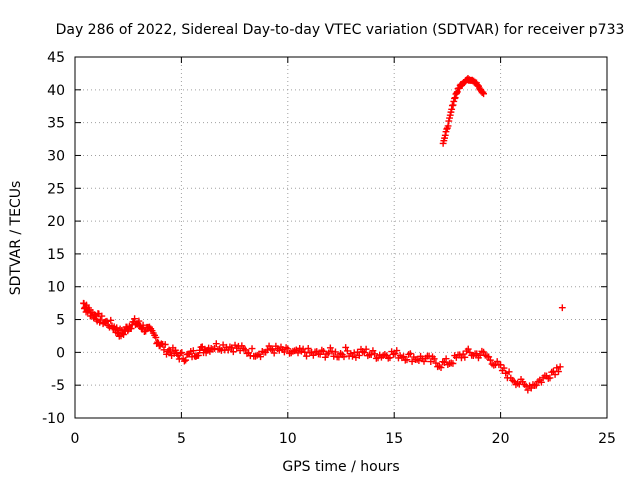 This screenshot has height=480, width=640. Describe the element at coordinates (394, 439) in the screenshot. I see `x-tick-label: 15` at that location.